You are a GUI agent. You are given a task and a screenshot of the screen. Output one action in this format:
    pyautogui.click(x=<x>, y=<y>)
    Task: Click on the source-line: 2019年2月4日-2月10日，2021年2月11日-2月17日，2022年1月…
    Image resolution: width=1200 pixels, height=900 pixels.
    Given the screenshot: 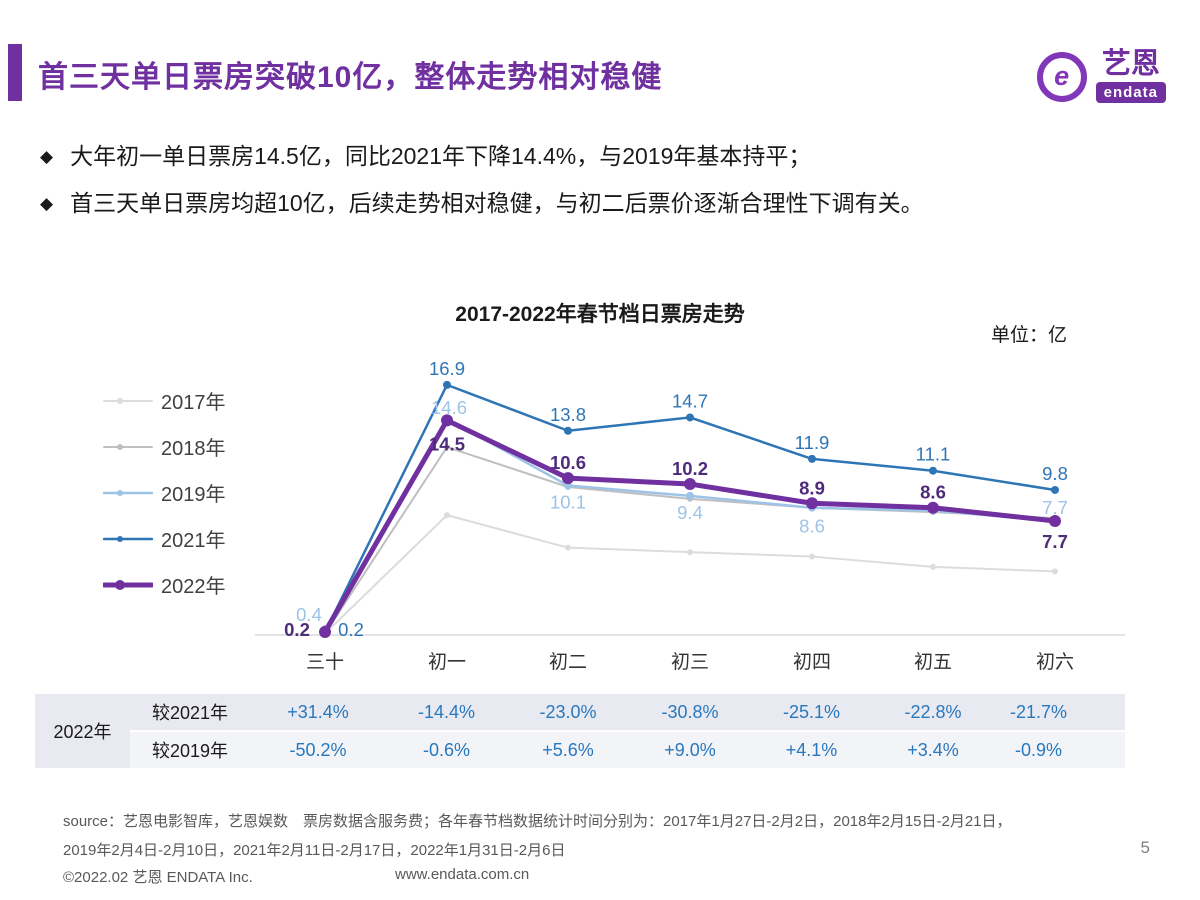 What is the action you would take?
    pyautogui.click(x=314, y=850)
    